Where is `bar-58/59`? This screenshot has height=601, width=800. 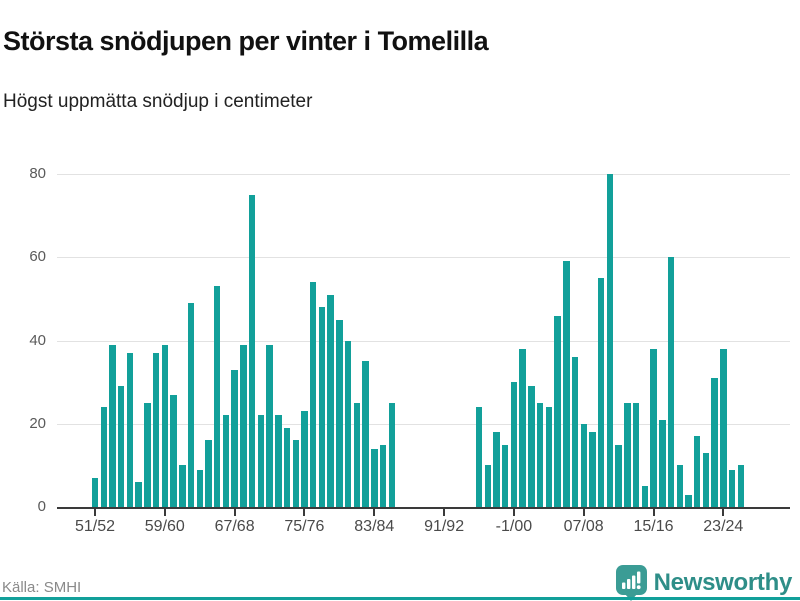
bar-58/59 is located at coordinates (156, 430).